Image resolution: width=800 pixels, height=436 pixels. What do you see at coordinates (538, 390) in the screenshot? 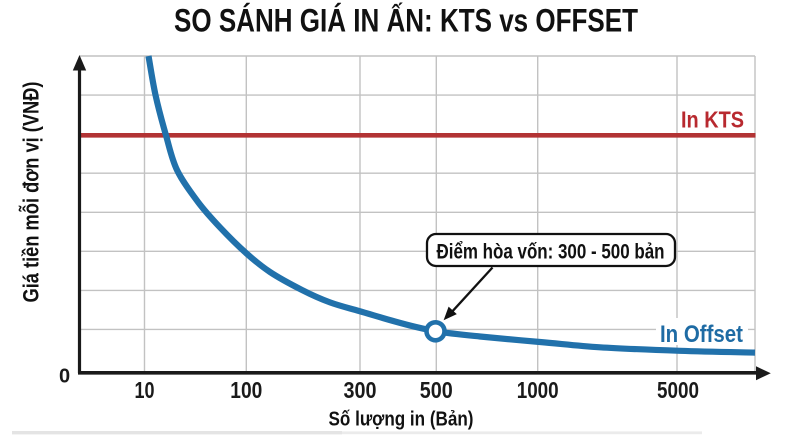
I see `svg-text: 1000` at bounding box center [538, 390].